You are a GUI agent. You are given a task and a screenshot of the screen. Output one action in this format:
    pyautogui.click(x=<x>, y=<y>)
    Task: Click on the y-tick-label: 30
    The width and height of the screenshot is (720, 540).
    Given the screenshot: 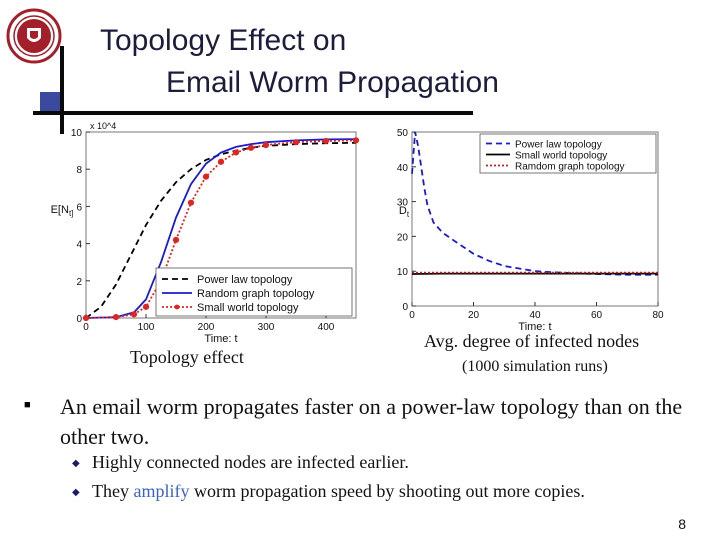 What is the action you would take?
    pyautogui.click(x=403, y=203)
    